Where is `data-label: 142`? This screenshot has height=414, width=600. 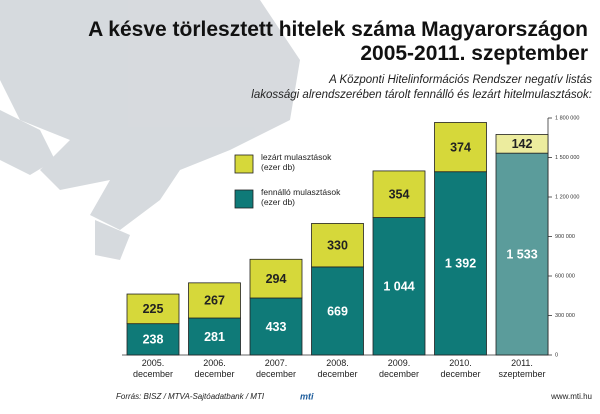 data-label: 142 is located at coordinates (522, 144).